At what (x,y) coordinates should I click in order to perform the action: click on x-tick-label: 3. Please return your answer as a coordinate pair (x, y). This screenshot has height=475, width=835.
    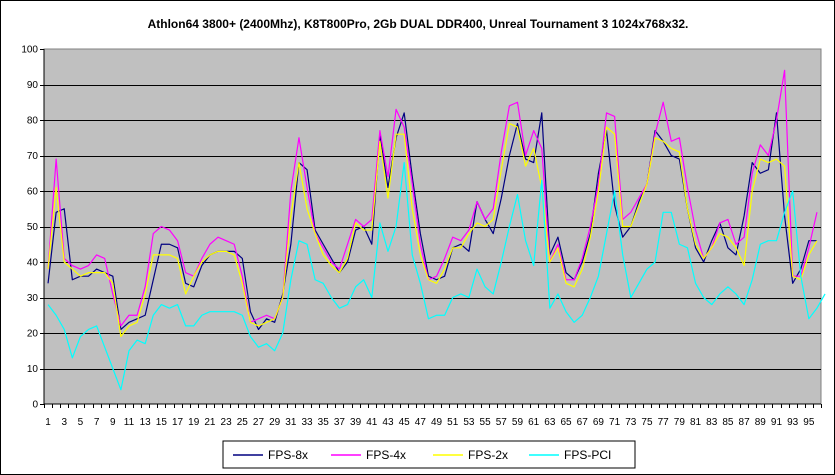
    Looking at the image, I should click on (64, 422).